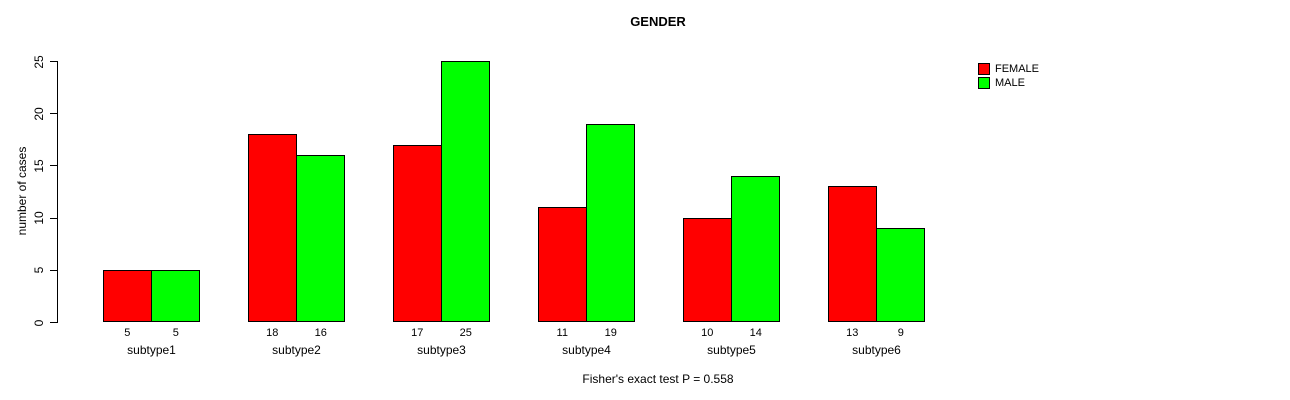 This screenshot has height=400, width=1290. What do you see at coordinates (465, 333) in the screenshot?
I see `bar-value-label: 25` at bounding box center [465, 333].